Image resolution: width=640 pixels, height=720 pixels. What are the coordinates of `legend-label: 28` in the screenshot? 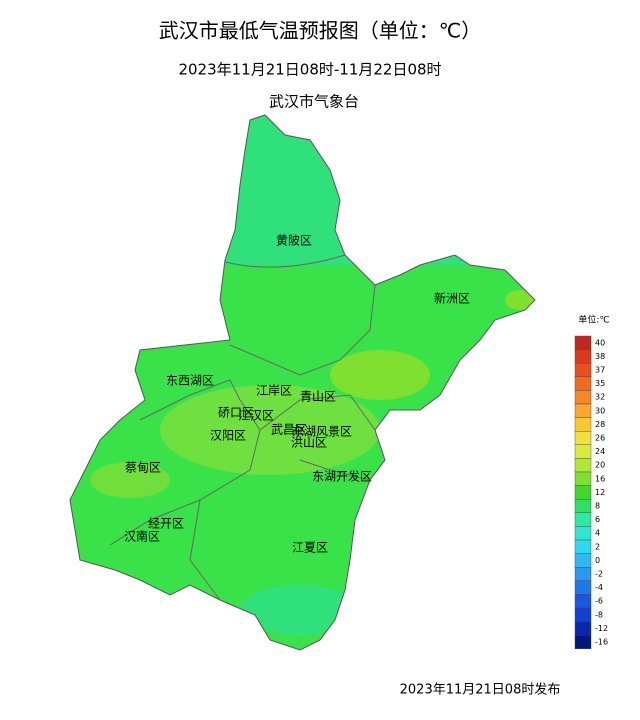 It's located at (600, 424).